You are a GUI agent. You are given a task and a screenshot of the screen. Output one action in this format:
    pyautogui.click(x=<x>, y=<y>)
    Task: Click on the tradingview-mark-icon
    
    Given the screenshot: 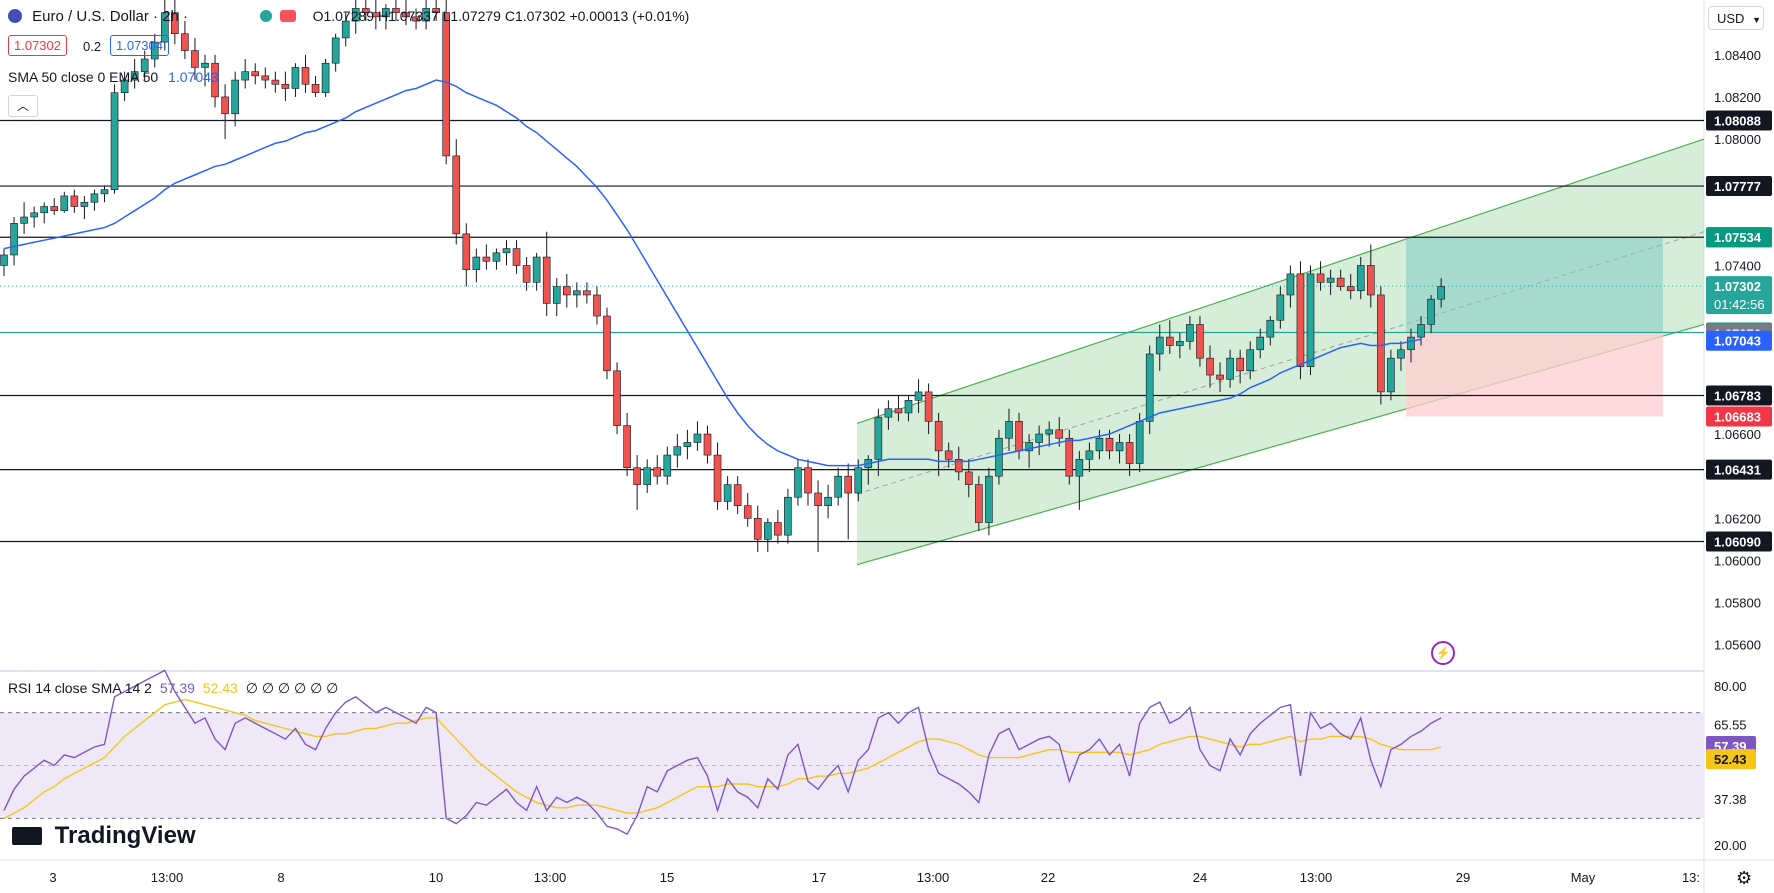 What is the action you would take?
    pyautogui.click(x=27, y=836)
    